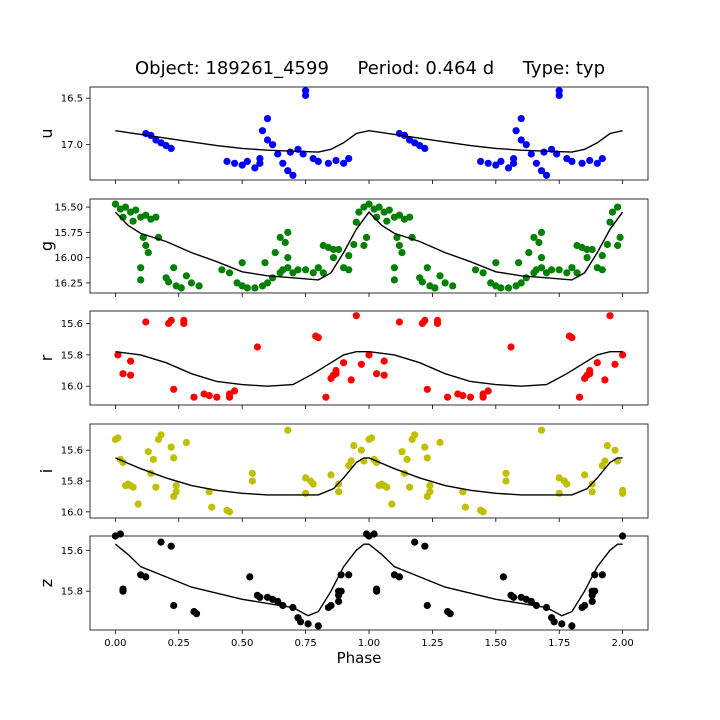 The width and height of the screenshot is (720, 720). What do you see at coordinates (369, 476) in the screenshot?
I see `model-curve-i` at bounding box center [369, 476].